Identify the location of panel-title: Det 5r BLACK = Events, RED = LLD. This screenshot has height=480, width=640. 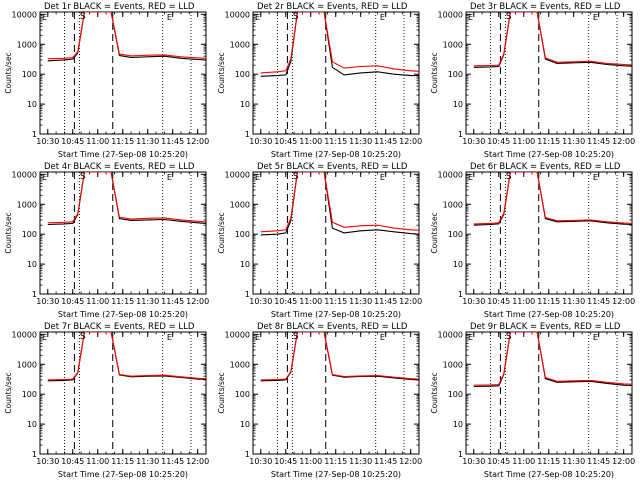
(332, 167).